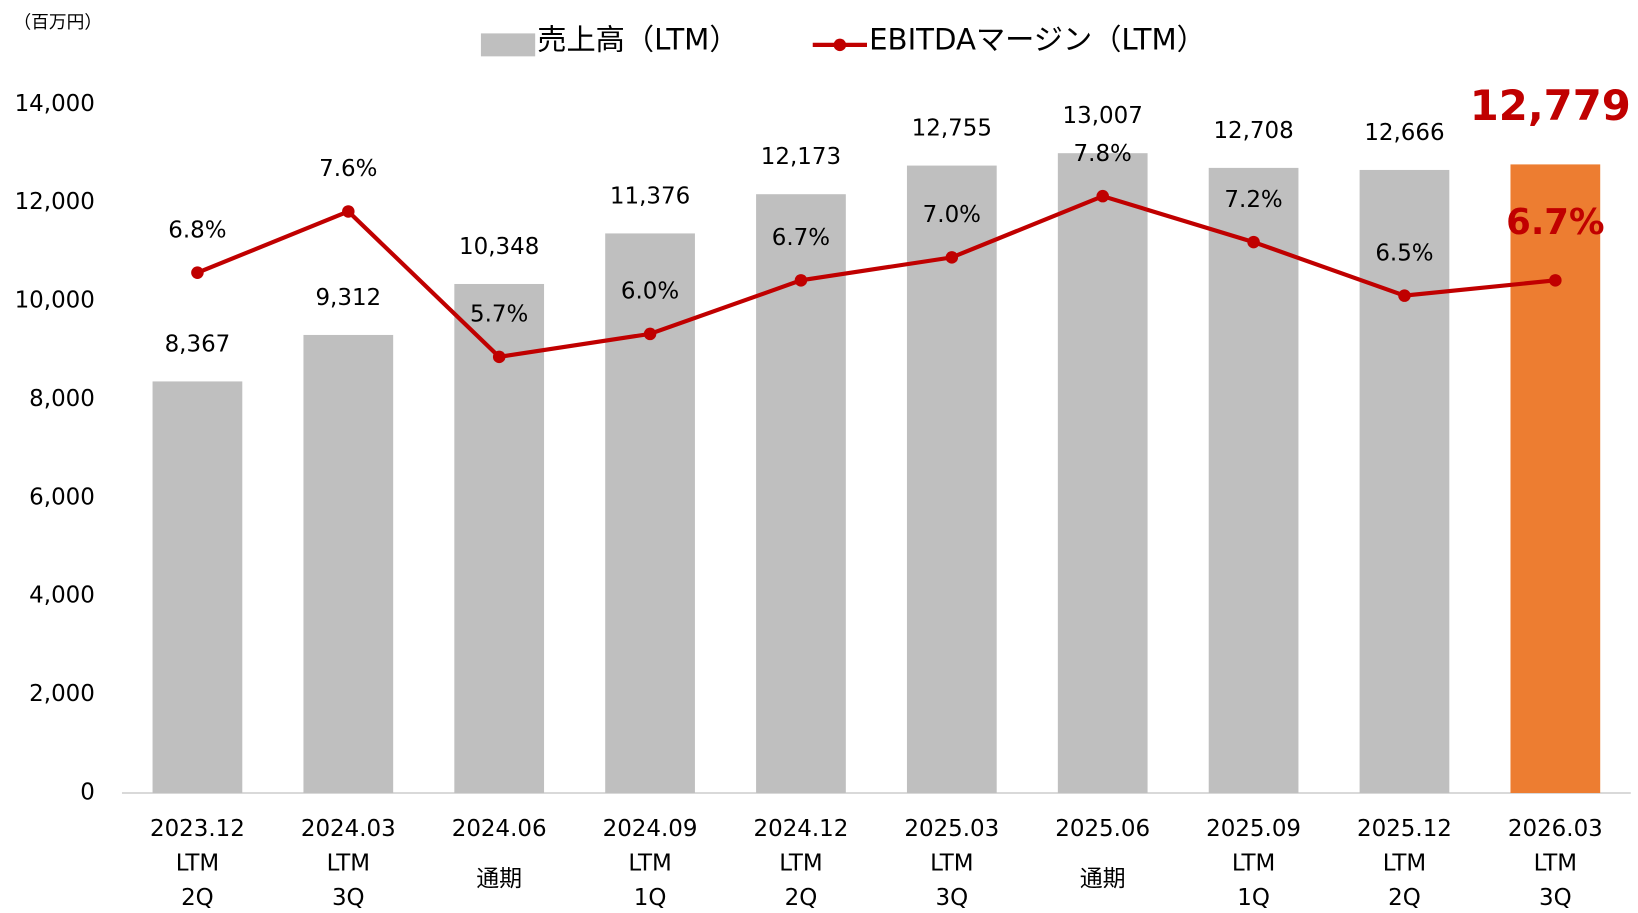  Describe the element at coordinates (1550, 105) in the screenshot. I see `bar-value-label: 12,779` at that location.